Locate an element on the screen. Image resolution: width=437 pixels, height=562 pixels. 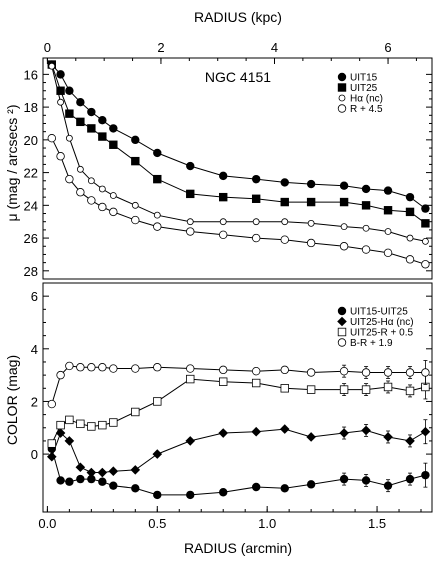
legend-label: UIT25-R + 0.5 is located at coordinates (382, 333).